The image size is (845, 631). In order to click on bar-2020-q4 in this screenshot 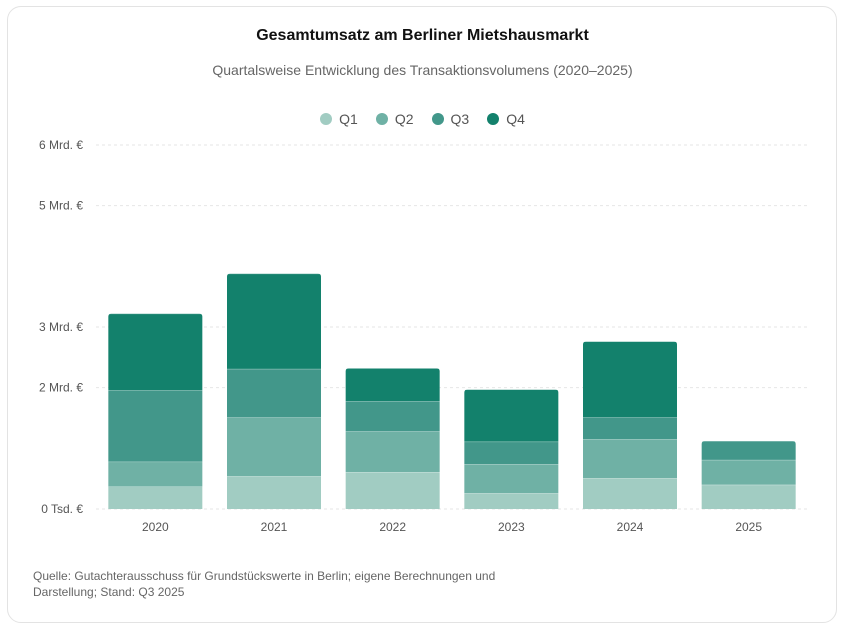, I will do `click(155, 352)`.